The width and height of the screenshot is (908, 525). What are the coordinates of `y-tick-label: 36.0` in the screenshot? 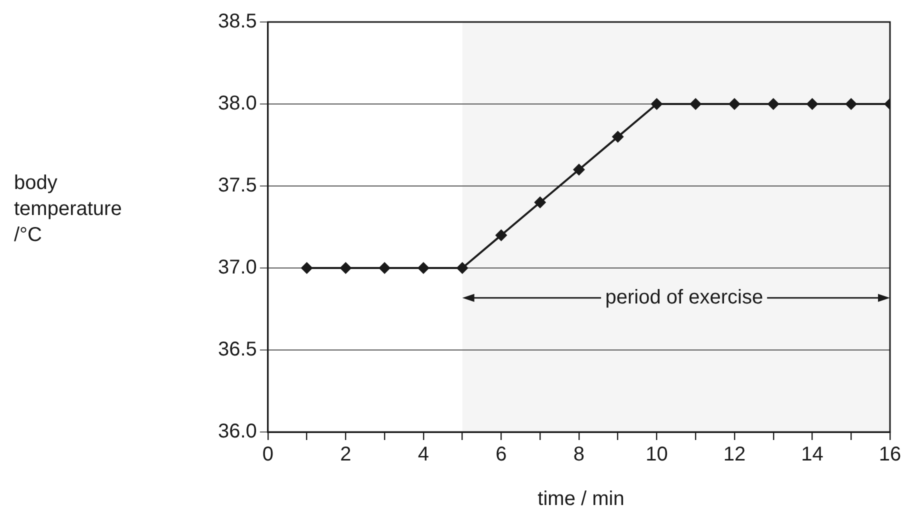 It's located at (237, 431).